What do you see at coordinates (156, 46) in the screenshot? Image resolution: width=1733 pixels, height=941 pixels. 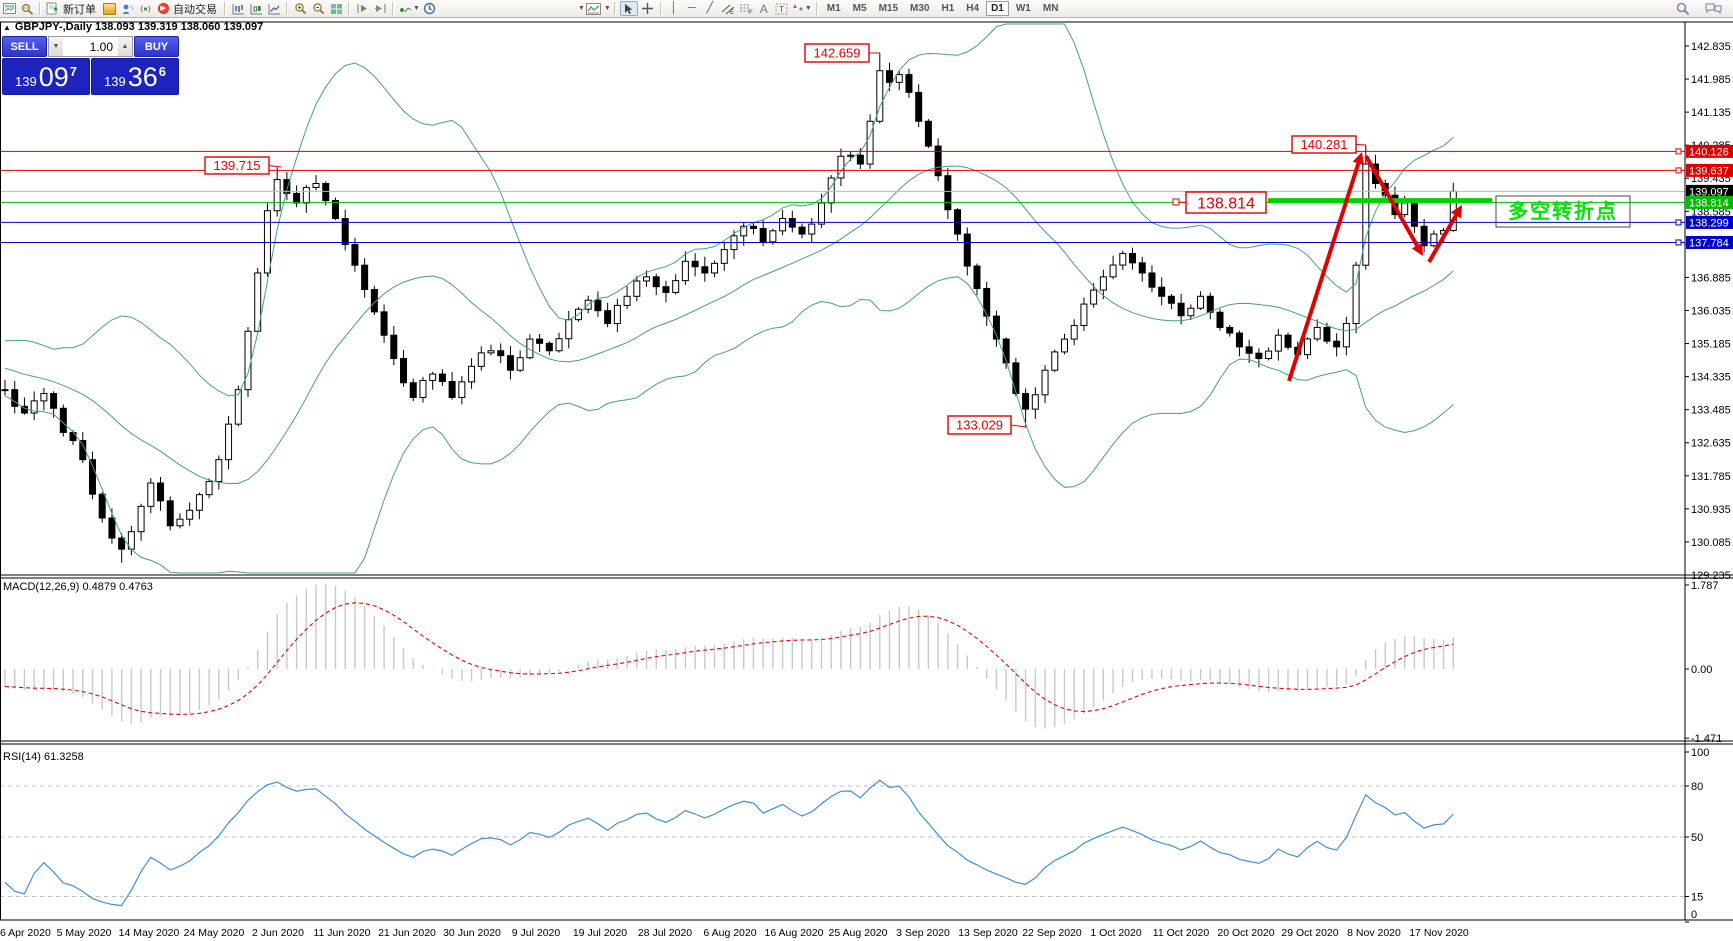 I see `buy-button: BUY` at bounding box center [156, 46].